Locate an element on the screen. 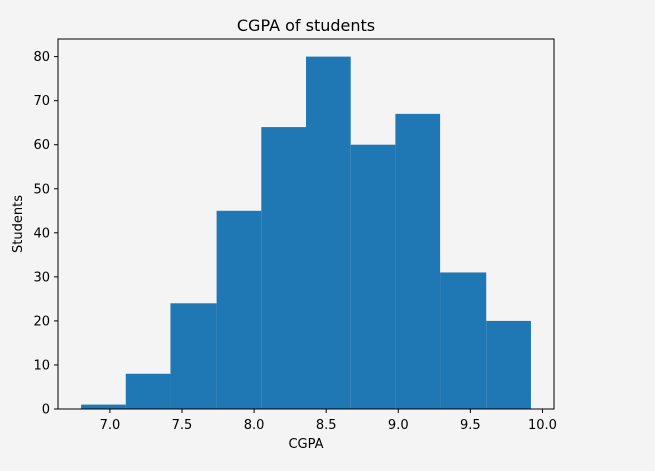 The width and height of the screenshot is (655, 471). y-axis-ticks: 0 10 20 30 40 50 60 70 80 is located at coordinates (45, 234).